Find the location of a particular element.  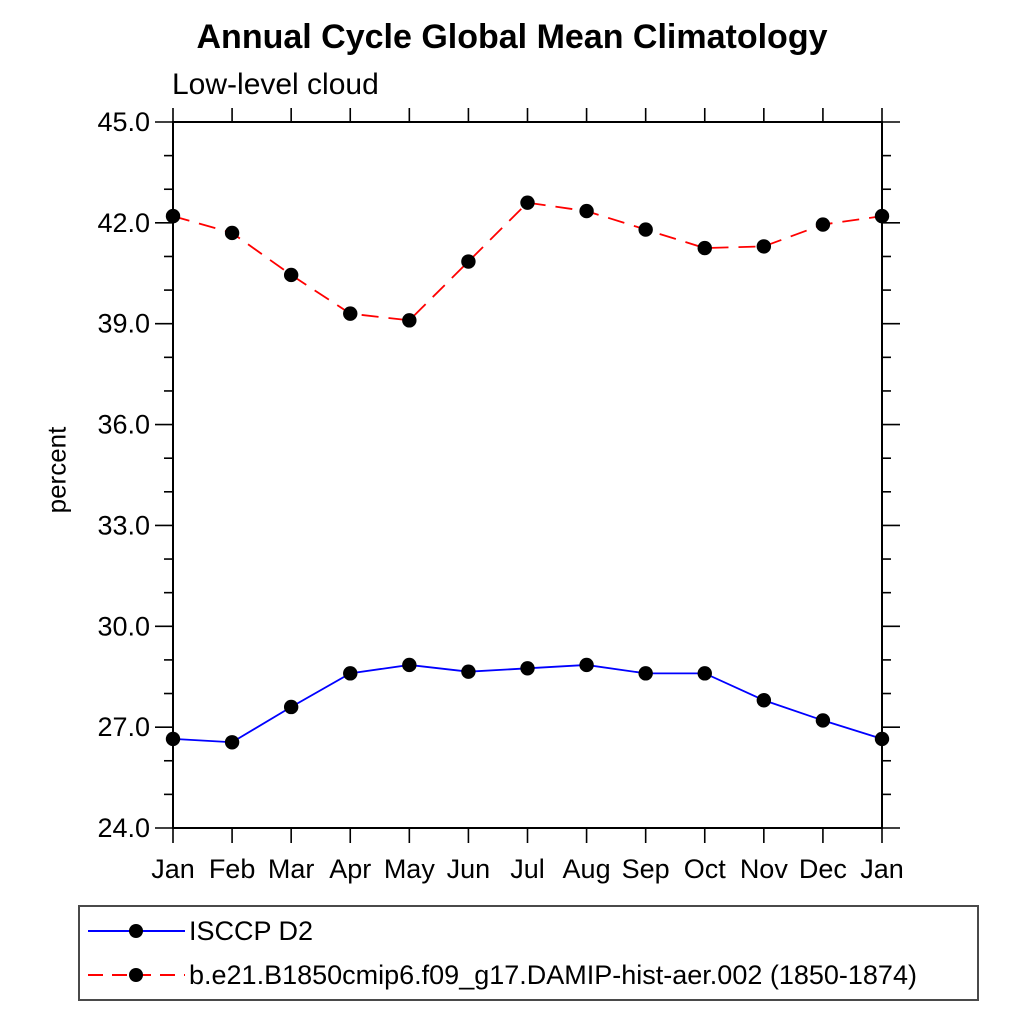

x-tick-label: Nov is located at coordinates (764, 869).